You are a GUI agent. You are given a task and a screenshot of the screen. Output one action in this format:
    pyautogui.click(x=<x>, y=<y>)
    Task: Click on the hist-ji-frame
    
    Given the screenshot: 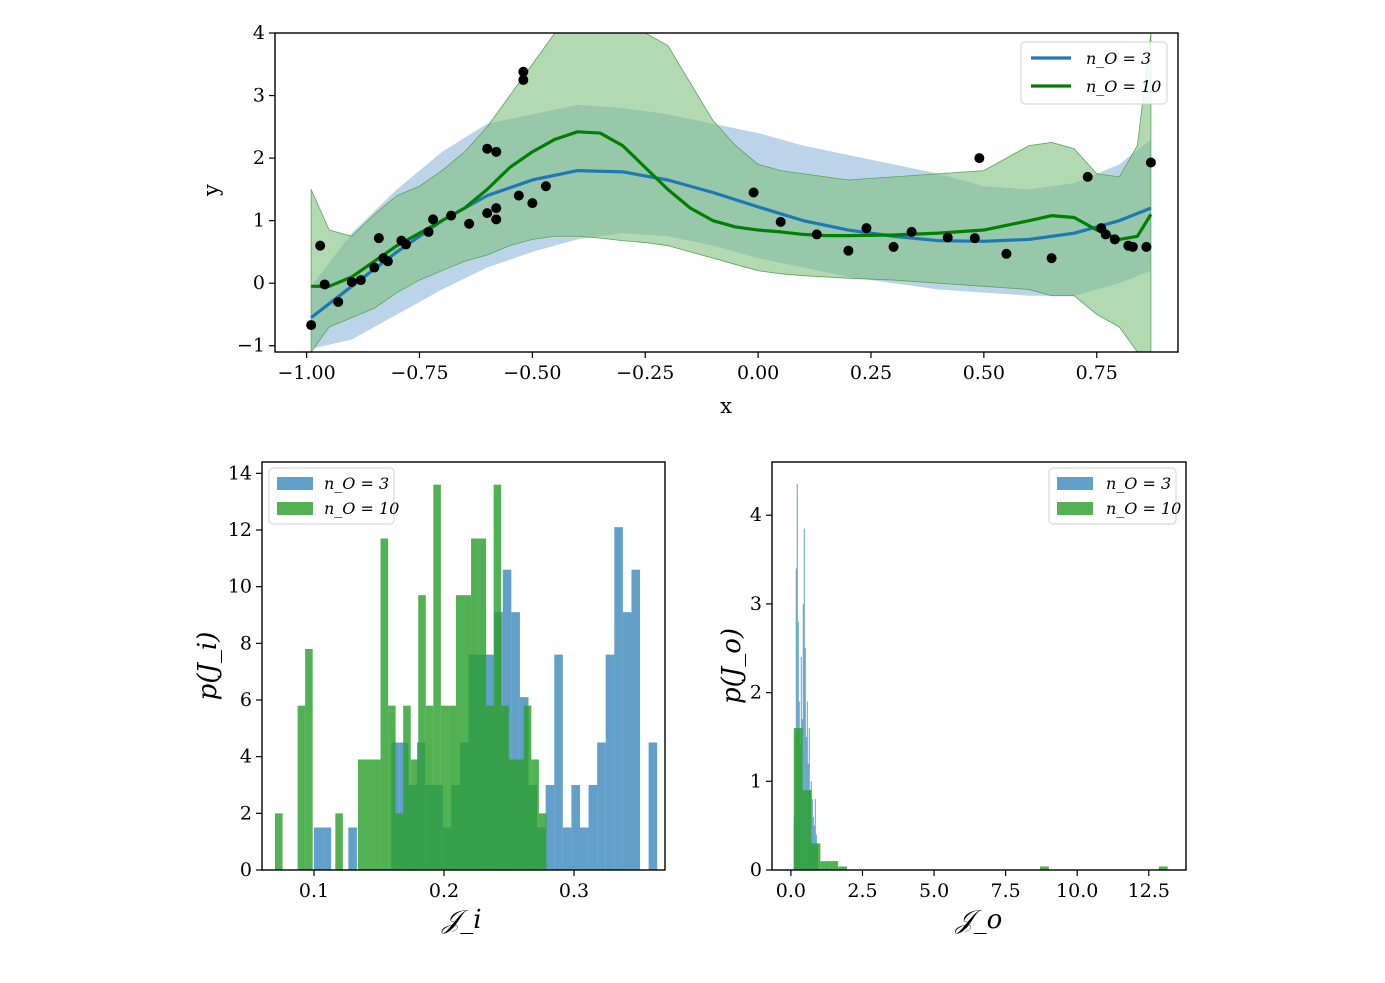 What is the action you would take?
    pyautogui.click(x=463, y=666)
    